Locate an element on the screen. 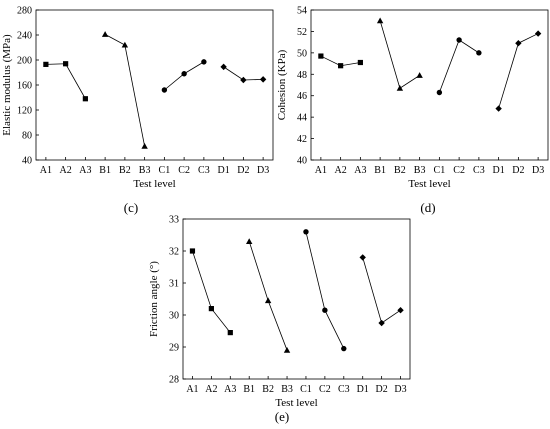  y-axis-label: Cohesion (KPa) is located at coordinates (282, 84).